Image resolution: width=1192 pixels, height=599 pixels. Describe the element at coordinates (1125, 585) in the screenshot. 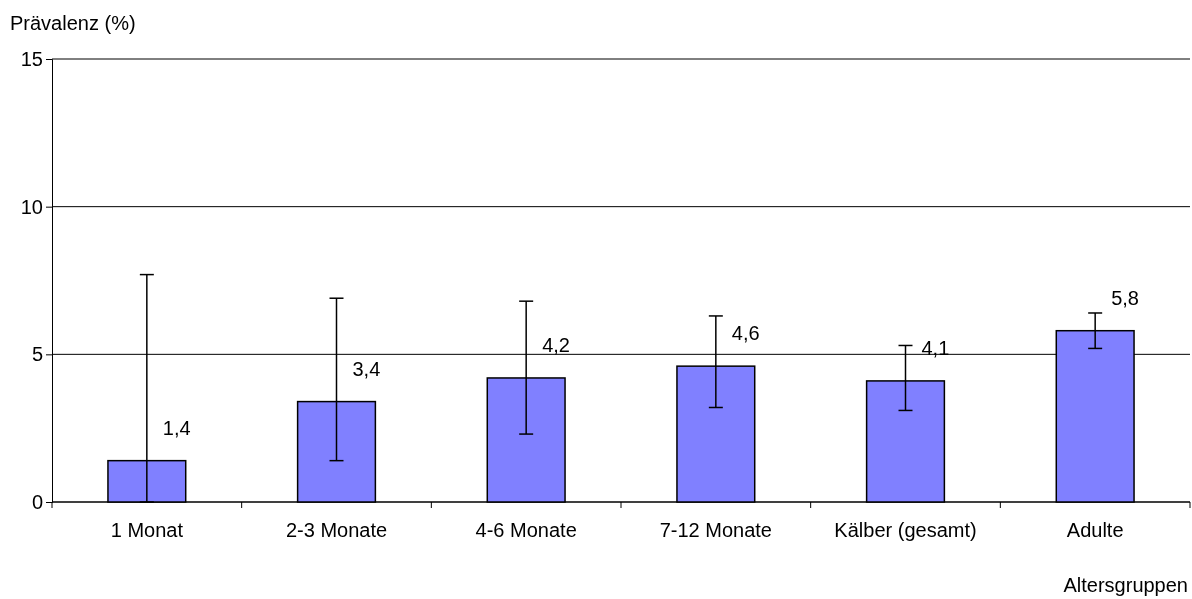

I see `x-axis-title: Altersgruppen` at that location.